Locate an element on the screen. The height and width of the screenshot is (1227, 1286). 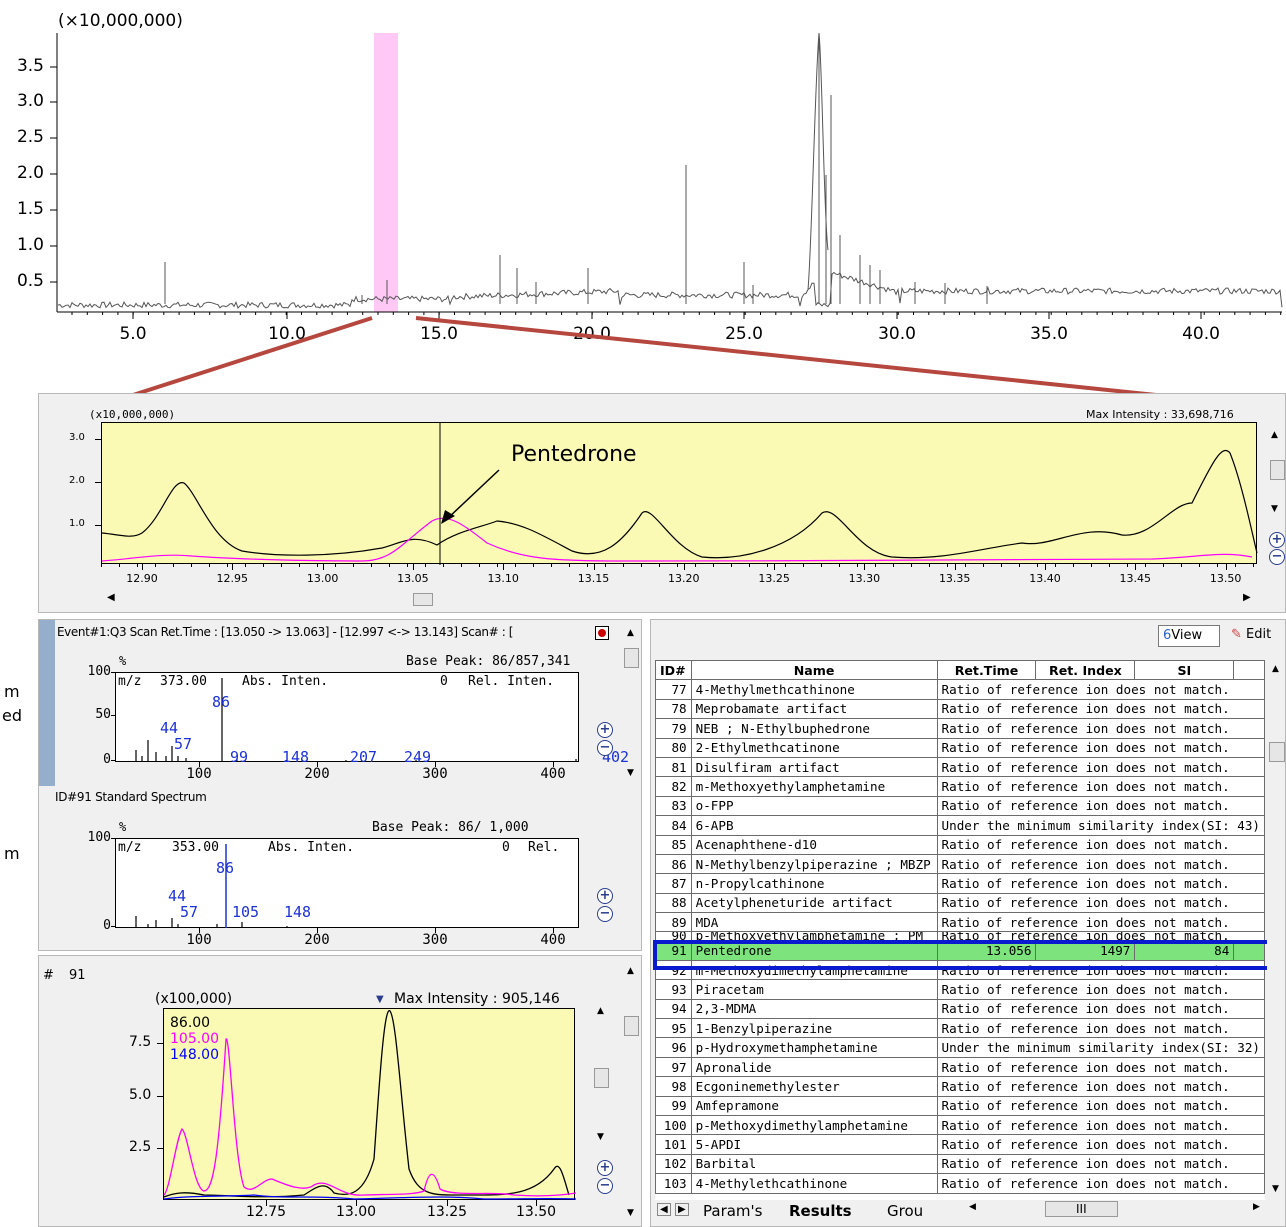
scroll-thumb is located at coordinates (423, 599).